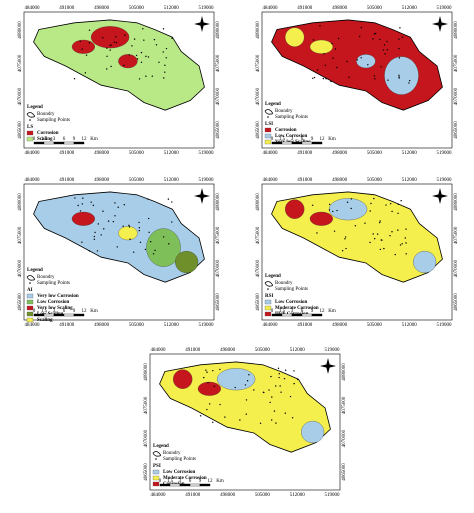 The image size is (474, 513). What do you see at coordinates (456, 63) in the screenshot?
I see `y-tick-label: 4075000` at bounding box center [456, 63].